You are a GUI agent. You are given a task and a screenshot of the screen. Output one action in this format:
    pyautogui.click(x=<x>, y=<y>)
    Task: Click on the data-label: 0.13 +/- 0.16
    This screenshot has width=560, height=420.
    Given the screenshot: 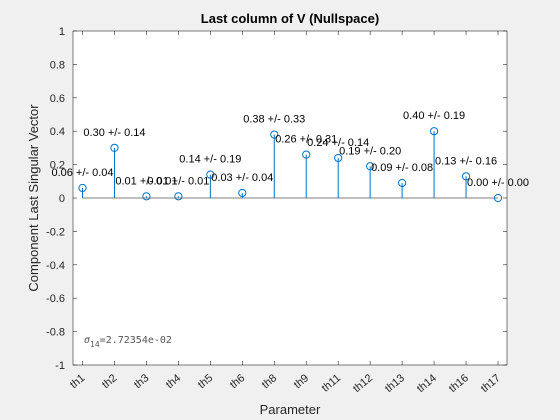 What is the action you would take?
    pyautogui.click(x=466, y=161)
    